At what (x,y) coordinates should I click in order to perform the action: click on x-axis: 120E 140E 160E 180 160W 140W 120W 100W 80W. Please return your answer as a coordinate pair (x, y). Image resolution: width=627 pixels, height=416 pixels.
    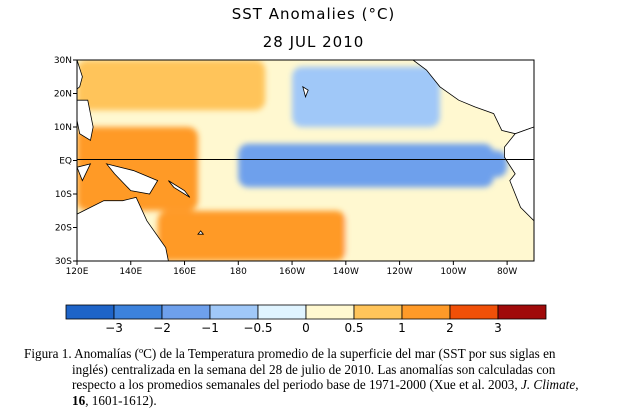
    Looking at the image, I should click on (291, 269).